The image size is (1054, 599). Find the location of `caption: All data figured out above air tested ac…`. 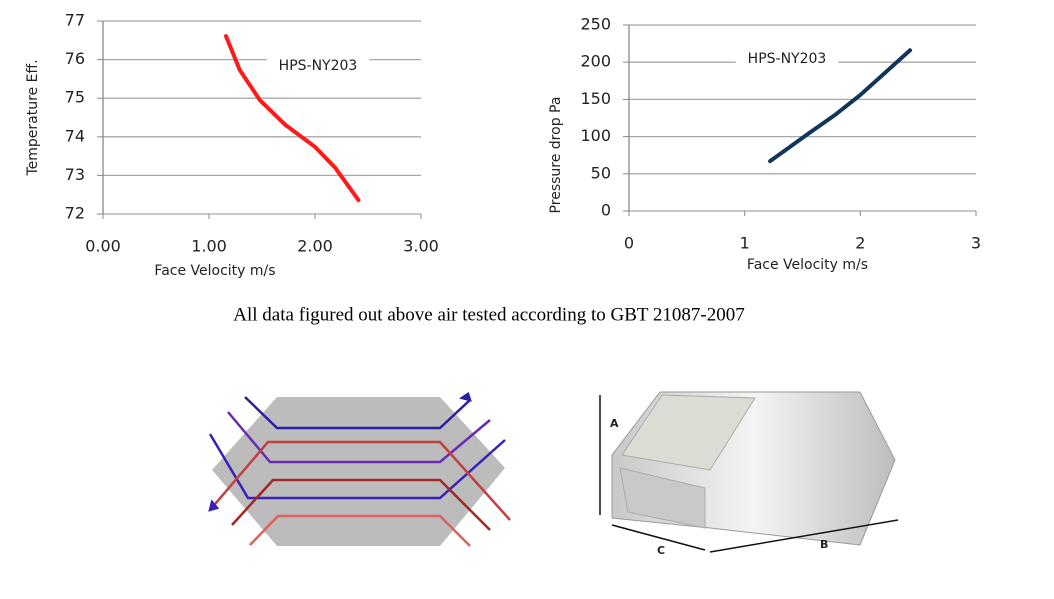

caption: All data figured out above air tested ac… is located at coordinates (488, 314).